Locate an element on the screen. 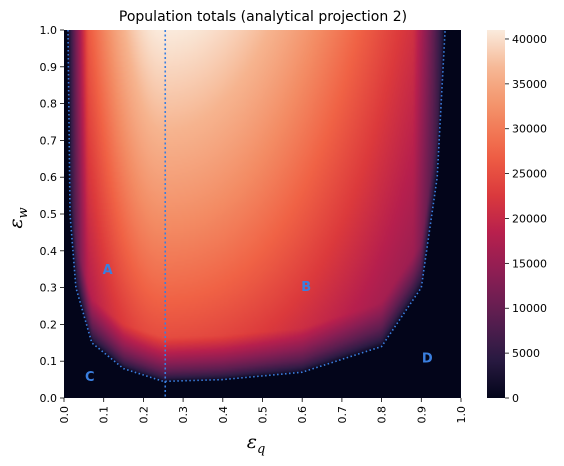 The height and width of the screenshot is (466, 564). colorbar: 0 5000 10000 15000 20000 25000 30000 35000 40000 is located at coordinates (517, 217).